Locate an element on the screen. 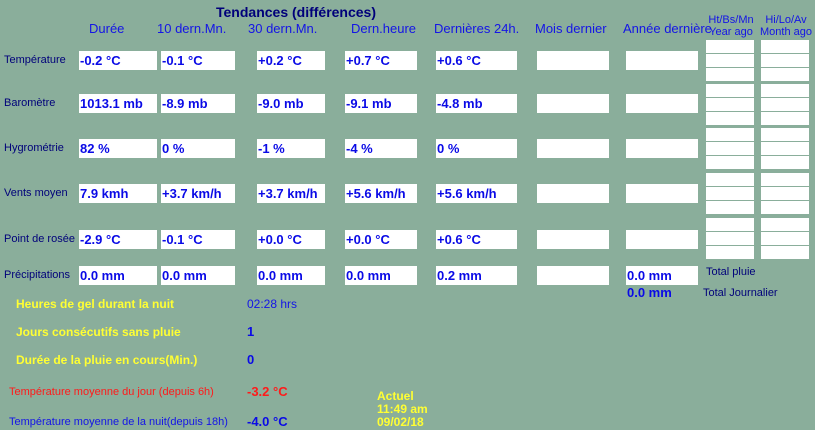 This screenshot has height=430, width=815. value-precipitations-3: 0.0 mm is located at coordinates (381, 275).